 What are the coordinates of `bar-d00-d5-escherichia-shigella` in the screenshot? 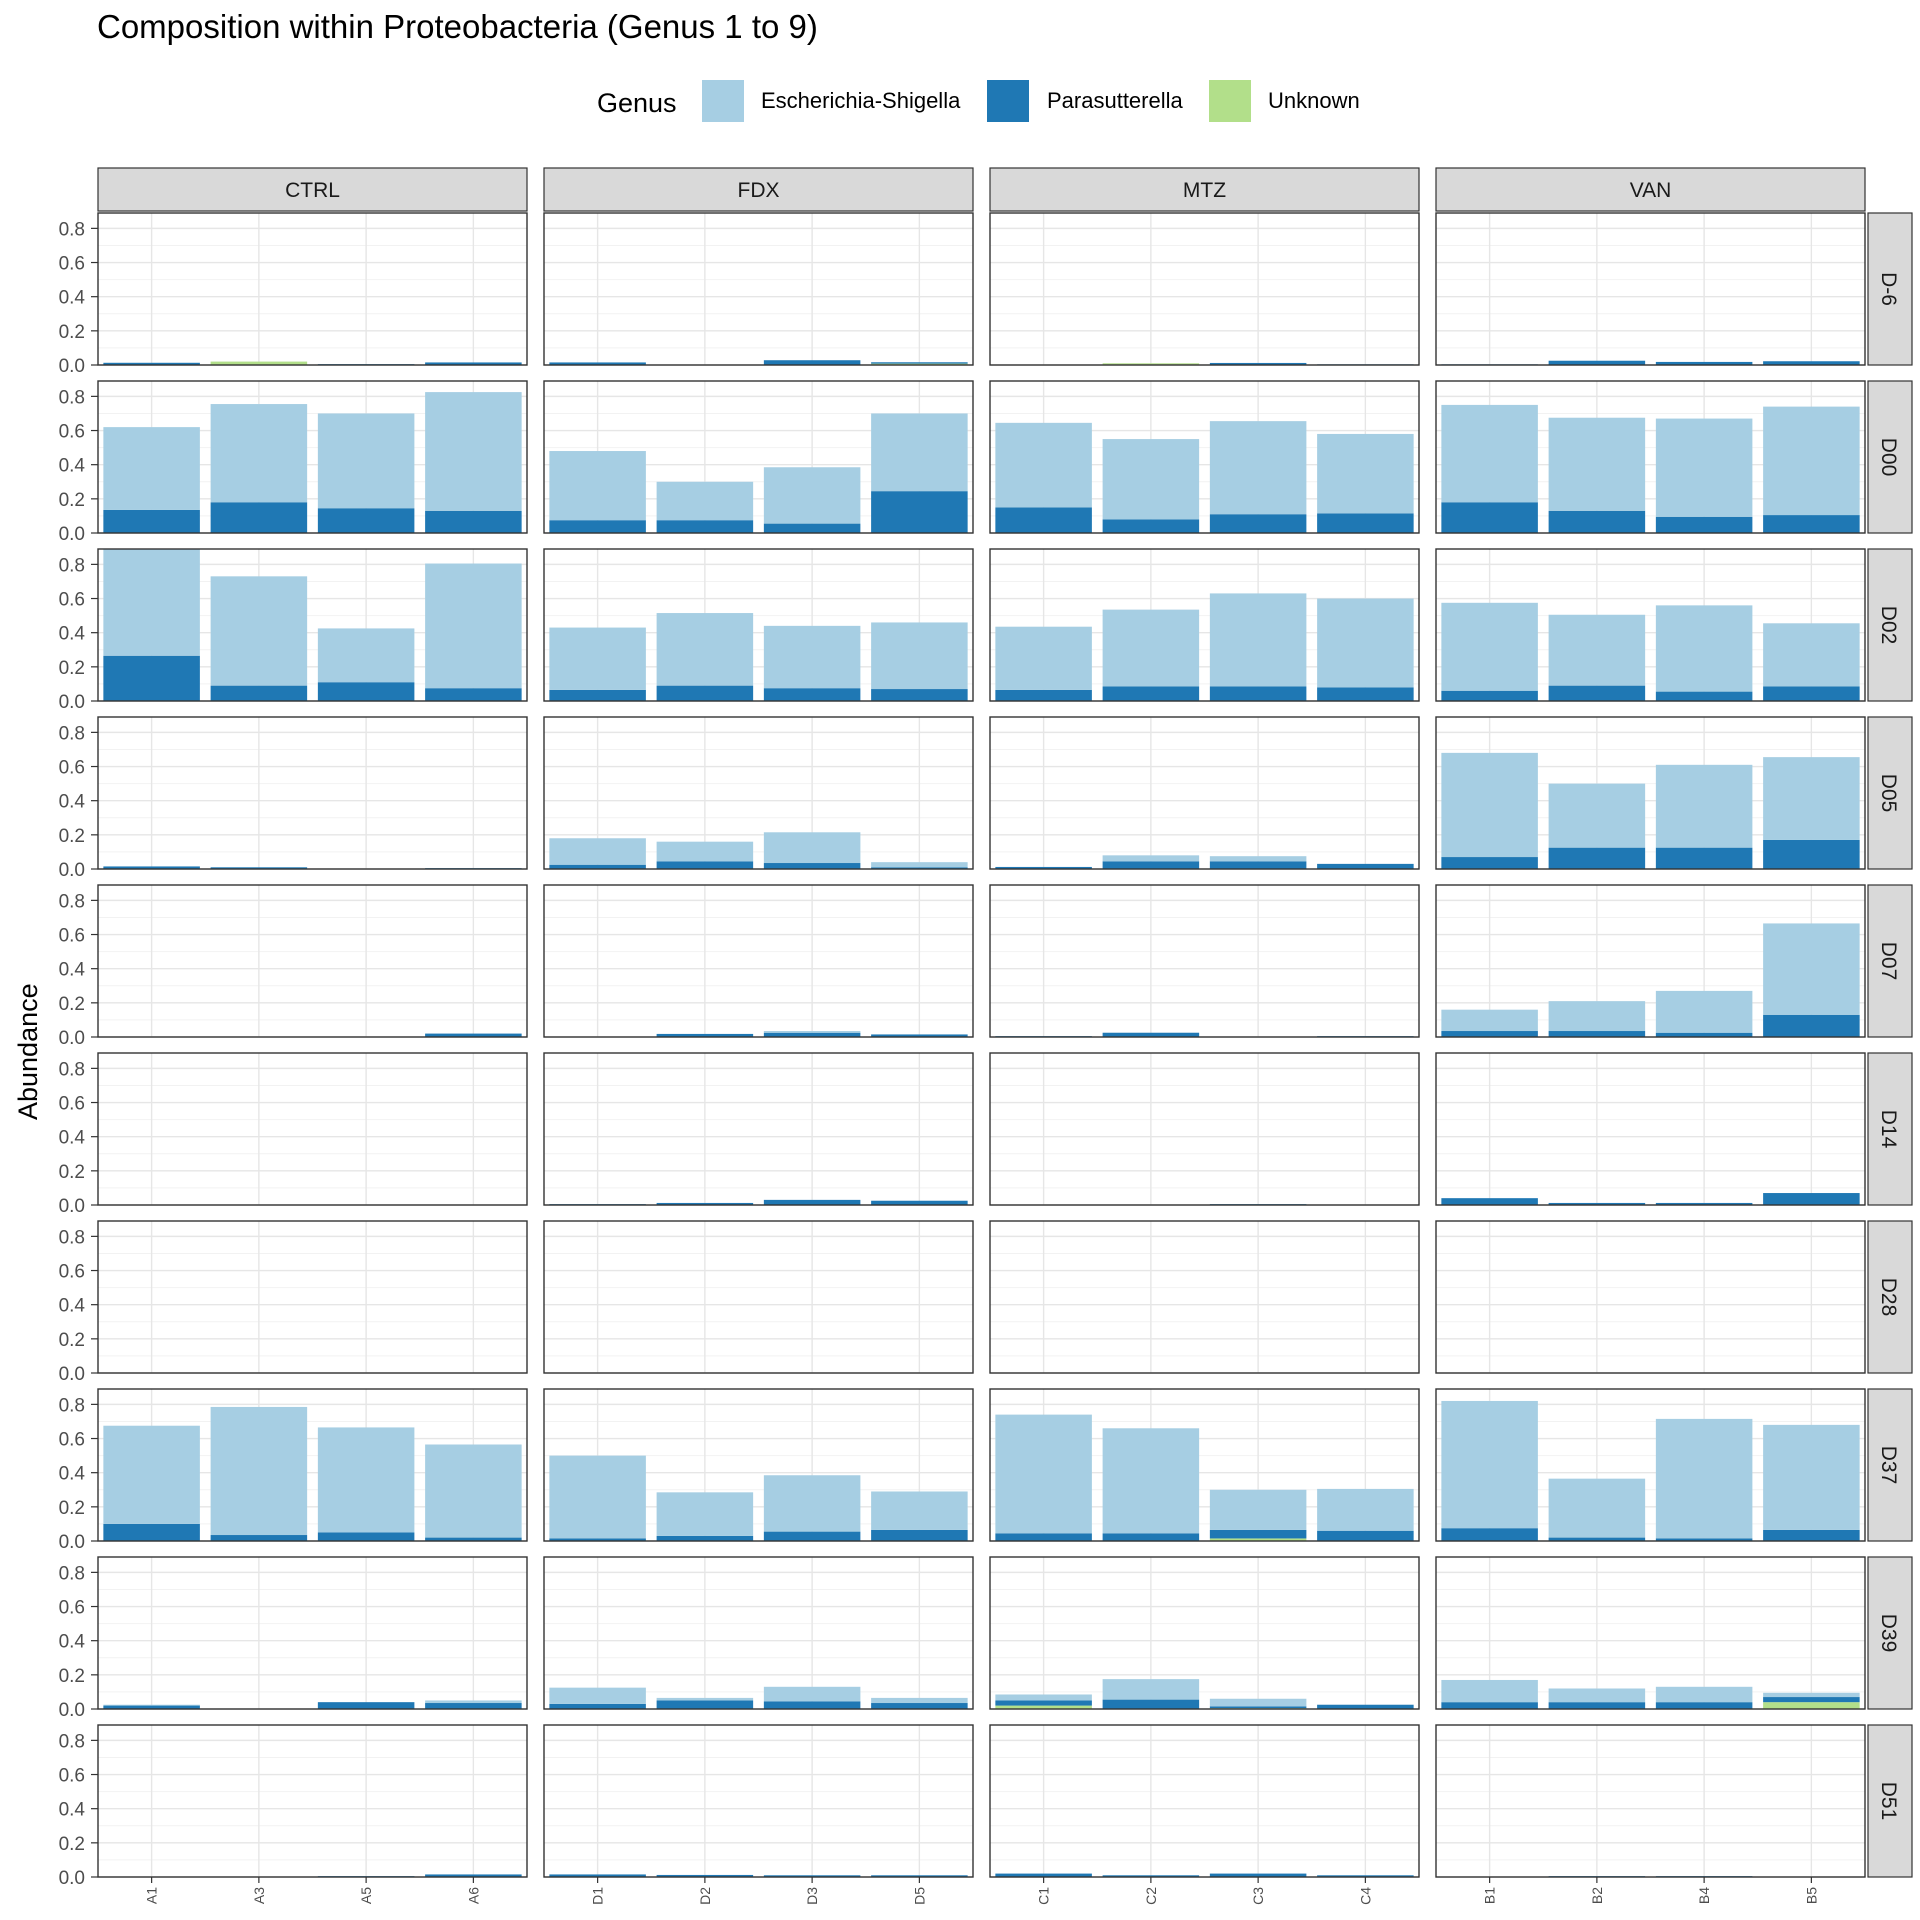 It's located at (919, 452).